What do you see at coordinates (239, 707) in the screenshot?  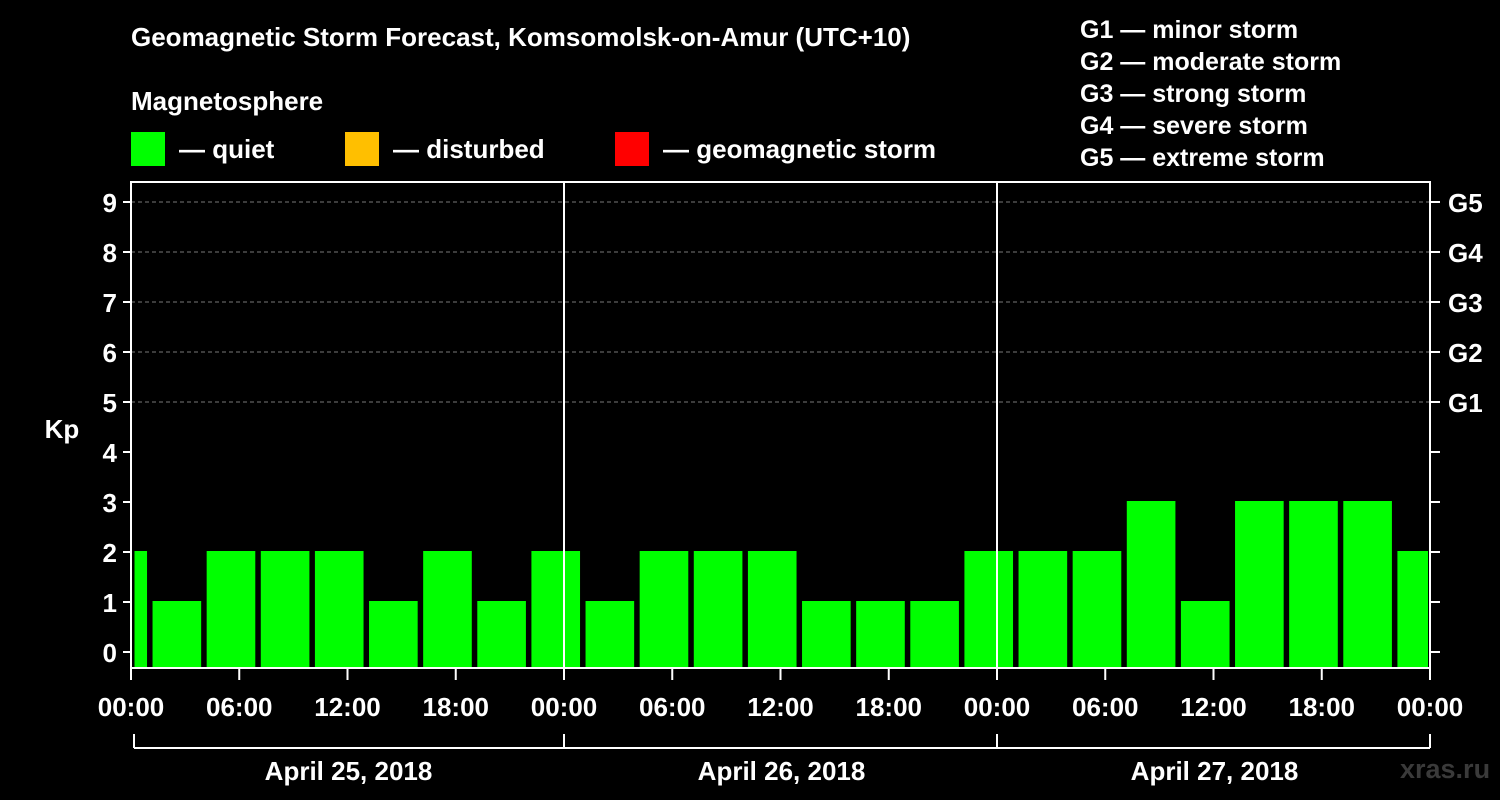 I see `x-tick-label-1: 06:00` at bounding box center [239, 707].